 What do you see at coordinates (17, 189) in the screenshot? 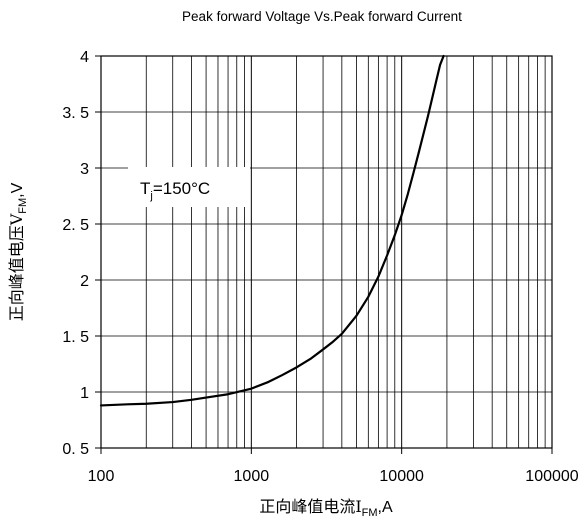
I see `y-axis-label-unit: ,V` at bounding box center [17, 189].